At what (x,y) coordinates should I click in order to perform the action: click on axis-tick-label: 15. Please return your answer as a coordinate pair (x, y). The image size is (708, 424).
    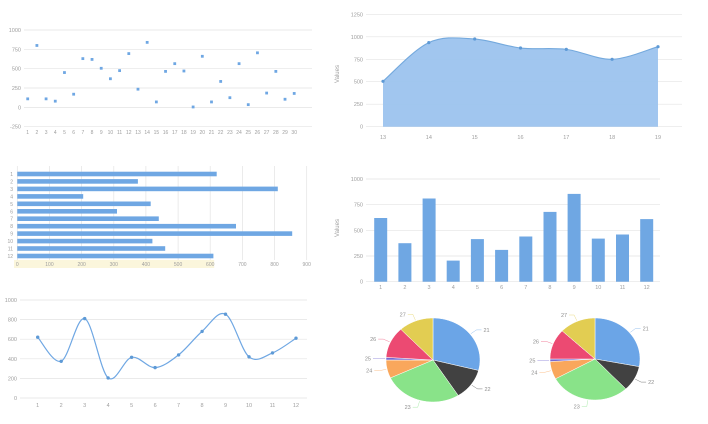
    Looking at the image, I should click on (157, 133).